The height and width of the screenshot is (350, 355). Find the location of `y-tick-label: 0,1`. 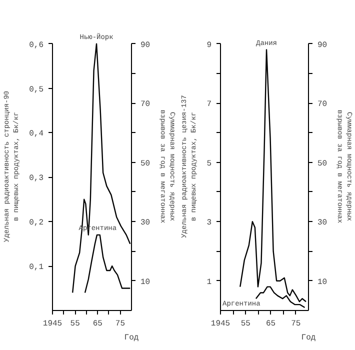

y-tick-label: 0,1 is located at coordinates (36, 267).